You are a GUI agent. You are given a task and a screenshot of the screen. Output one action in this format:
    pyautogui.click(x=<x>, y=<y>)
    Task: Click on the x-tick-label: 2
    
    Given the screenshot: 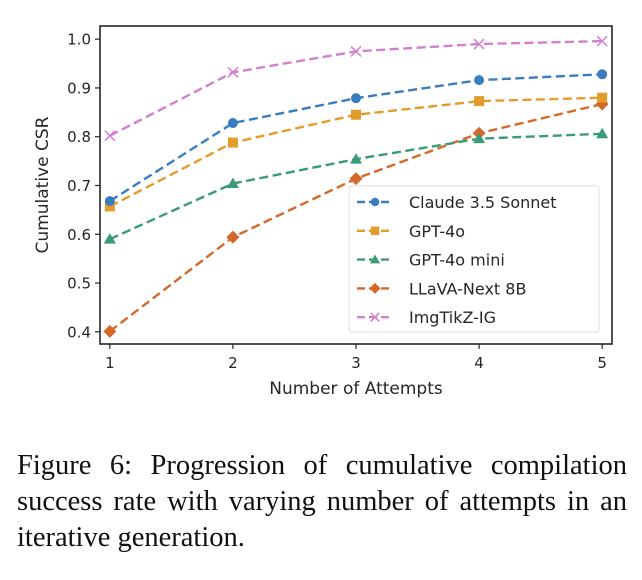 What is the action you would take?
    pyautogui.click(x=233, y=363)
    